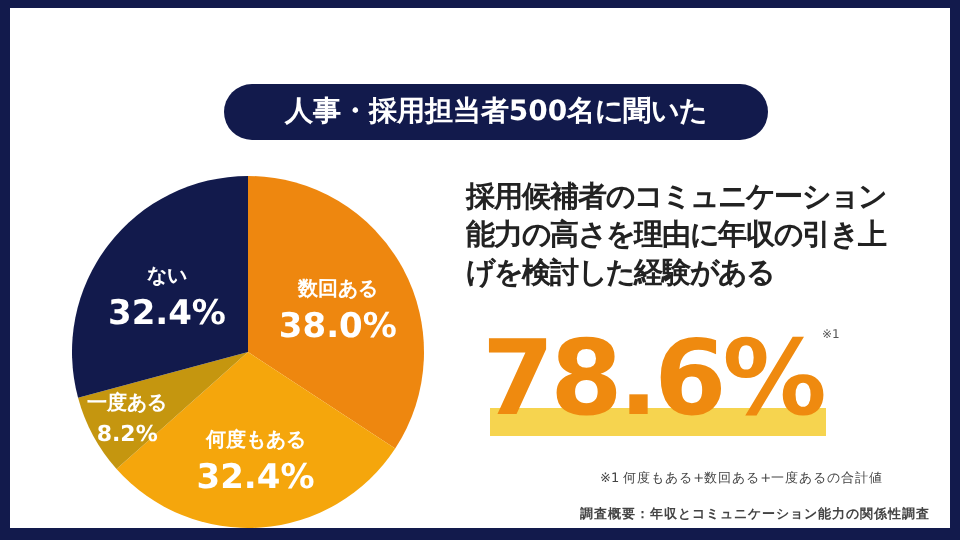 The height and width of the screenshot is (540, 960). I want to click on text: 採用候補者のコミュニケーション能力の高さを理由に年収の引き上げを検討した経験がある, so click(677, 237).